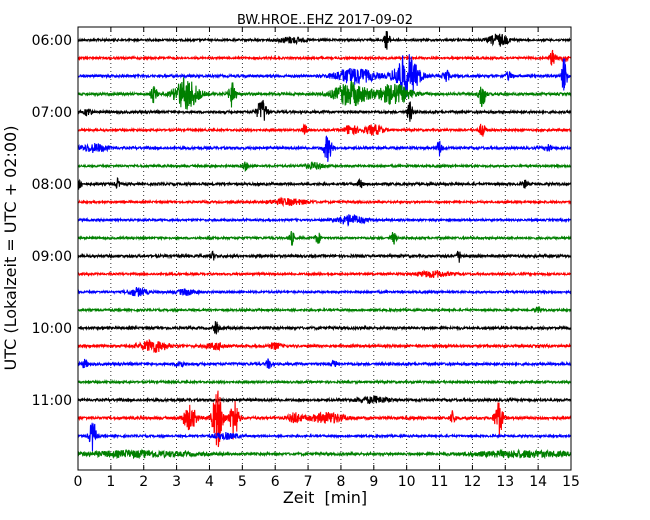  What do you see at coordinates (176, 482) in the screenshot?
I see `x-tick-label-3: 3` at bounding box center [176, 482].